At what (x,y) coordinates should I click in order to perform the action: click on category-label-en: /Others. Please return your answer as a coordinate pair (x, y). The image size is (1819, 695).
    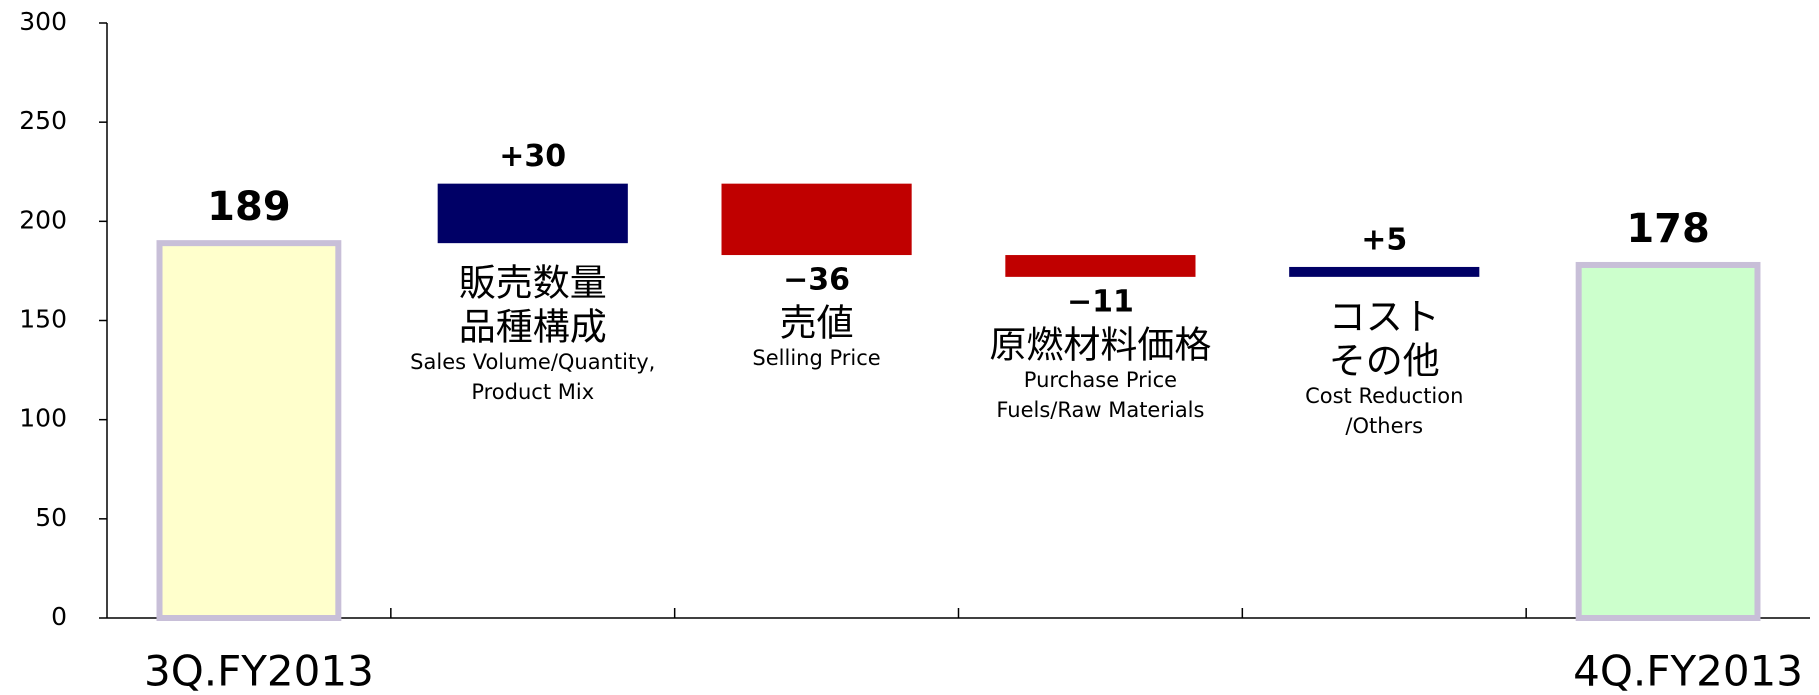
    Looking at the image, I should click on (1384, 426).